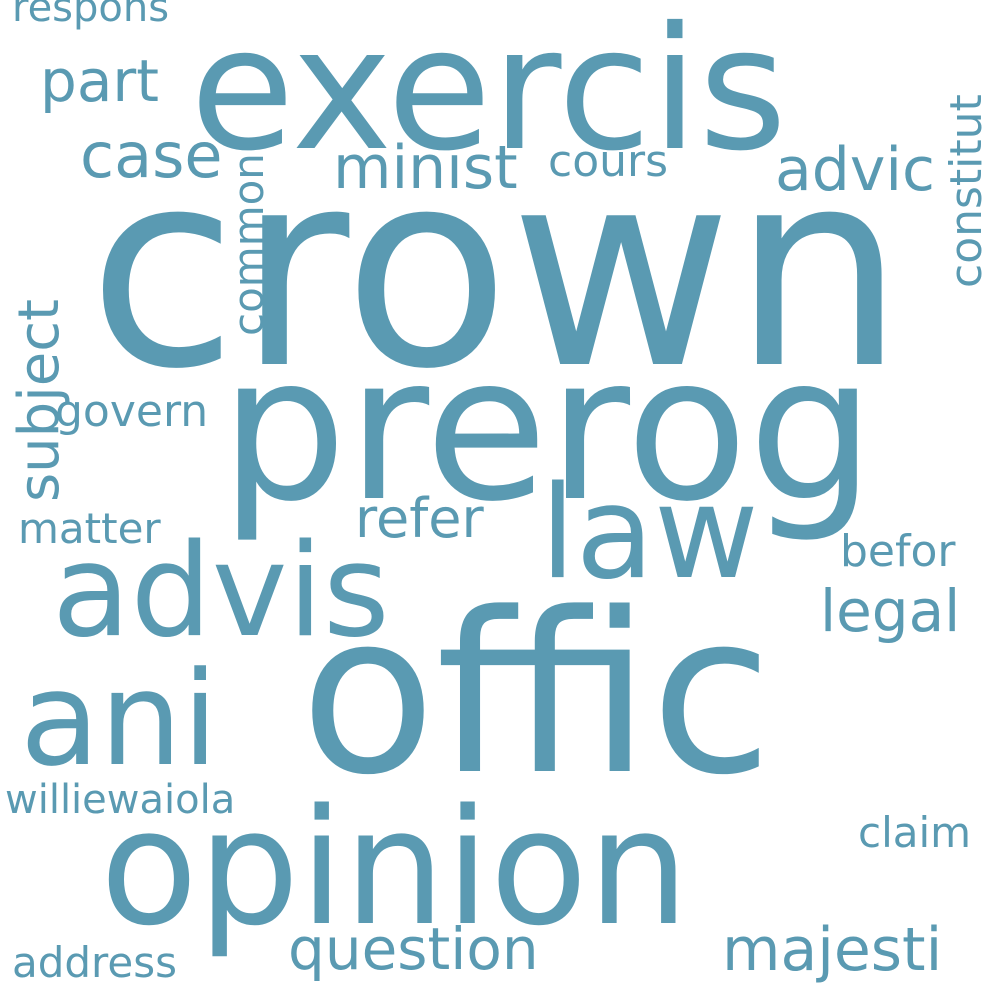  Describe the element at coordinates (120, 800) in the screenshot. I see `word-williewaiola: williewaiola` at that location.